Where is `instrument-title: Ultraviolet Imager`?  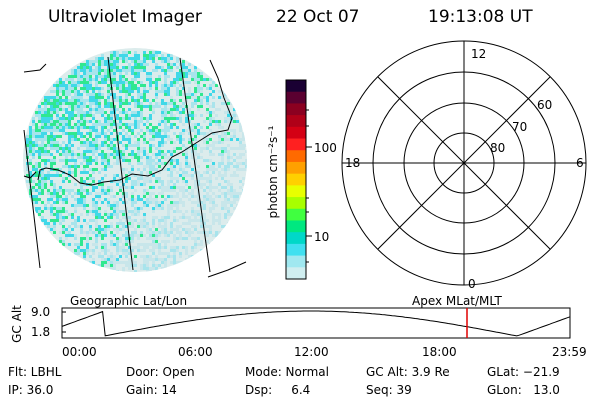
instrument-title: Ultraviolet Imager is located at coordinates (125, 17).